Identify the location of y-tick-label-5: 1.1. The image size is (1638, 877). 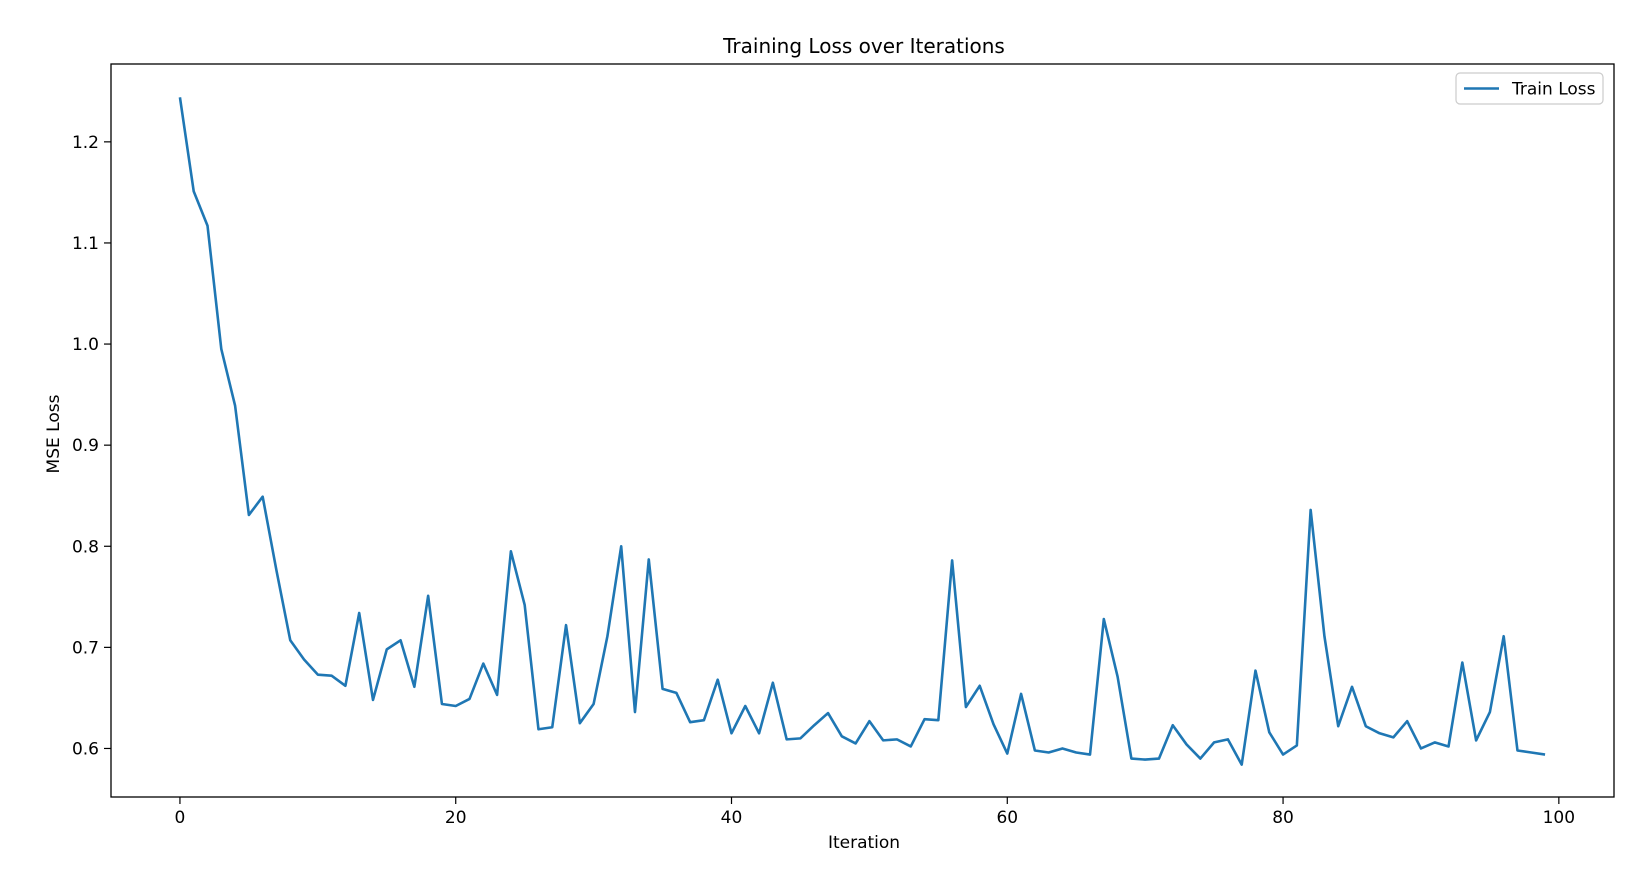
(85, 244).